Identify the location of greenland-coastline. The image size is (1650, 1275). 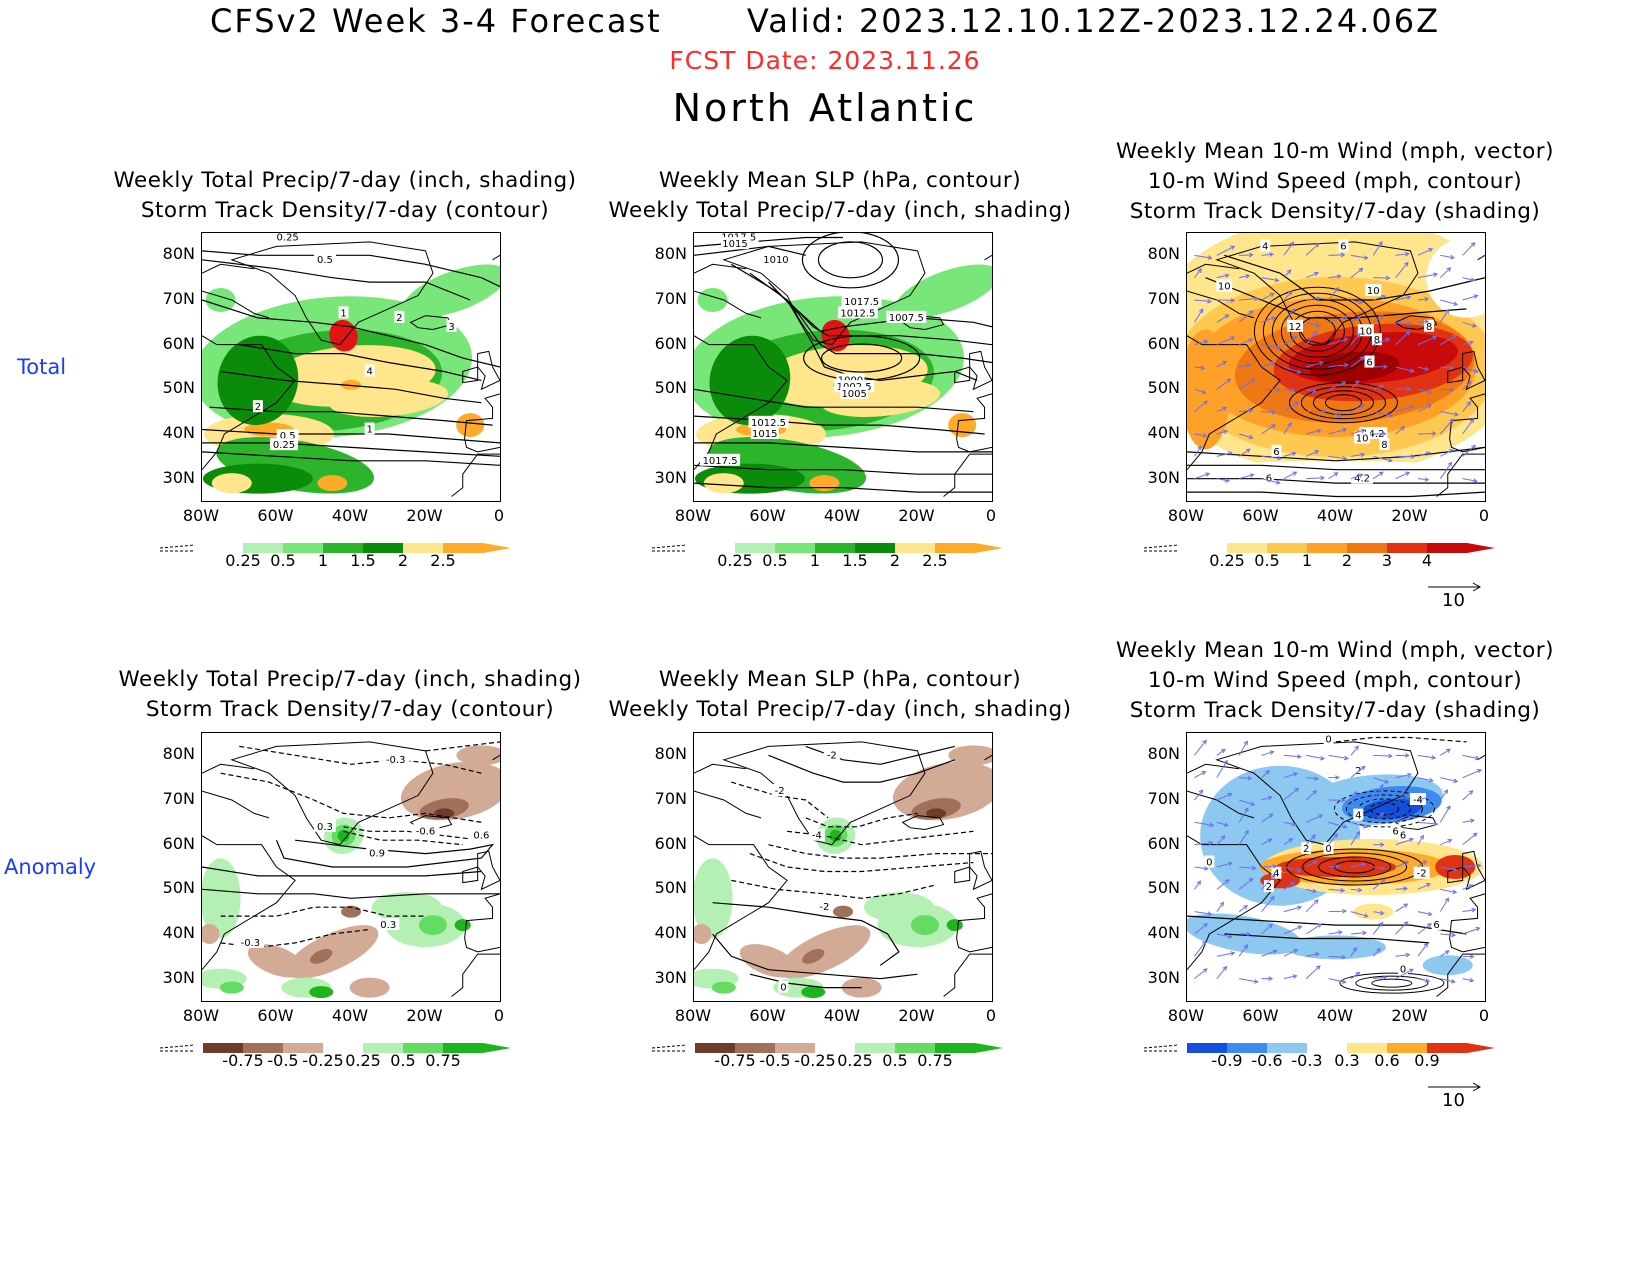
(332, 793).